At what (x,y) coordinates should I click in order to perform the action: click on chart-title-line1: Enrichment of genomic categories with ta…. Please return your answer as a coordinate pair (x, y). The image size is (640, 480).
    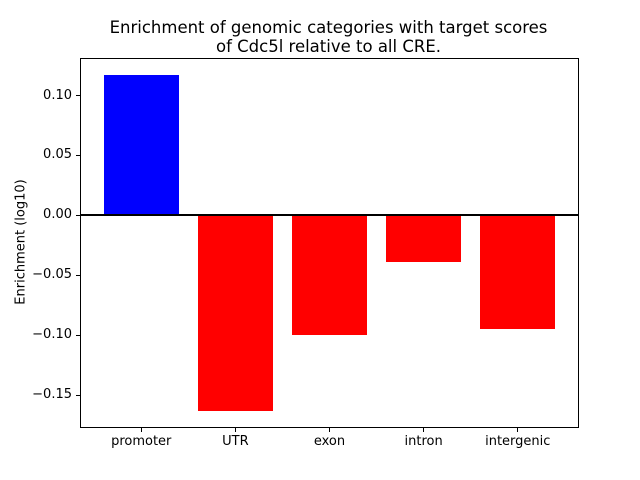
    Looking at the image, I should click on (328, 27).